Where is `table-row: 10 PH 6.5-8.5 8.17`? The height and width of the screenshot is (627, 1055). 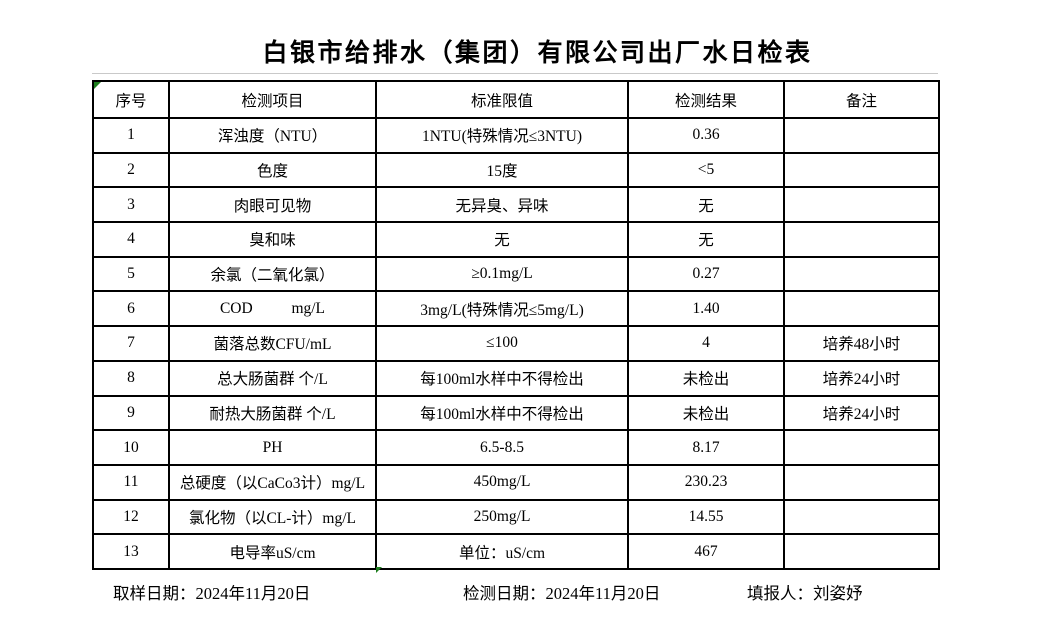 table-row: 10 PH 6.5-8.5 8.17 is located at coordinates (516, 447).